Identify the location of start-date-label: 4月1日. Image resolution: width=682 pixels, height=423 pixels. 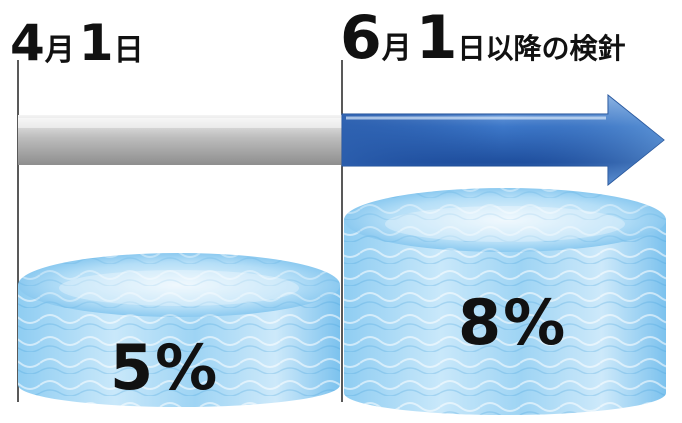
(77, 43).